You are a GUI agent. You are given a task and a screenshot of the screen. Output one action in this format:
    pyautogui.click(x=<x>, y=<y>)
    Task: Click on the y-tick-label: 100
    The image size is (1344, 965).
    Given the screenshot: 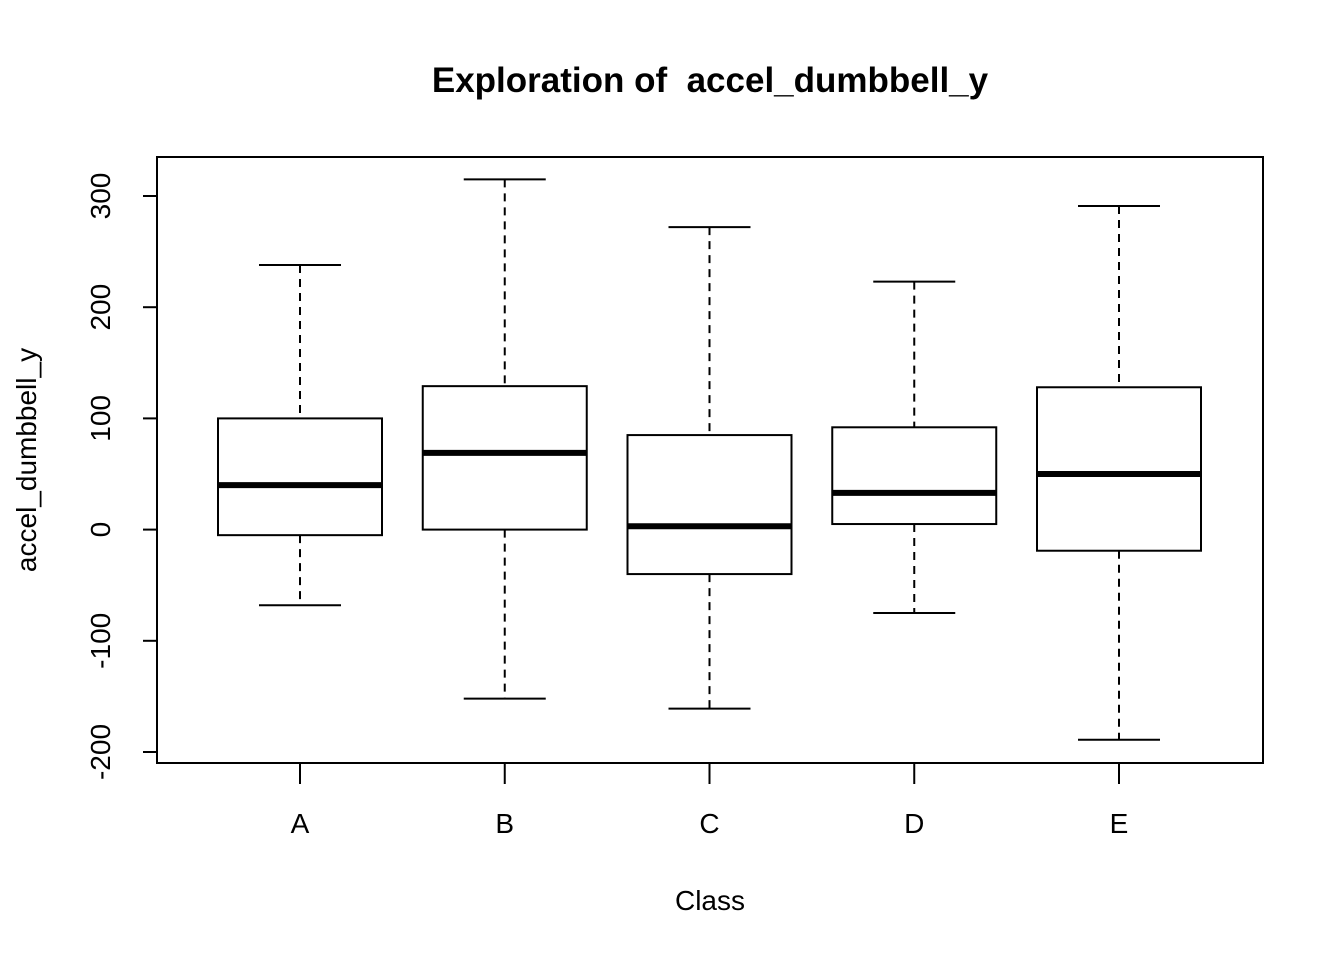 What is the action you would take?
    pyautogui.click(x=100, y=418)
    